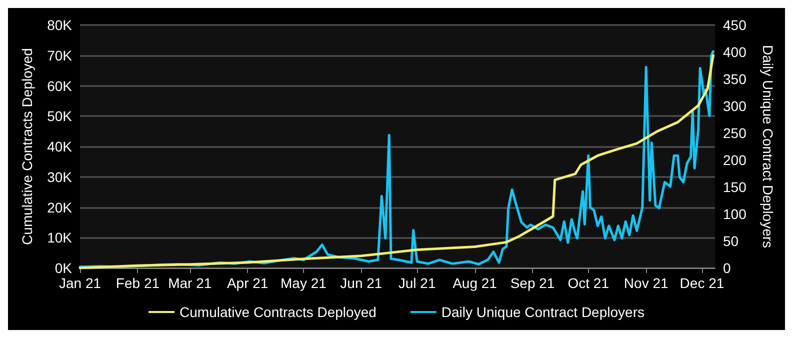 The width and height of the screenshot is (793, 338). Describe the element at coordinates (60, 238) in the screenshot. I see `y-tick-label: 10K` at that location.